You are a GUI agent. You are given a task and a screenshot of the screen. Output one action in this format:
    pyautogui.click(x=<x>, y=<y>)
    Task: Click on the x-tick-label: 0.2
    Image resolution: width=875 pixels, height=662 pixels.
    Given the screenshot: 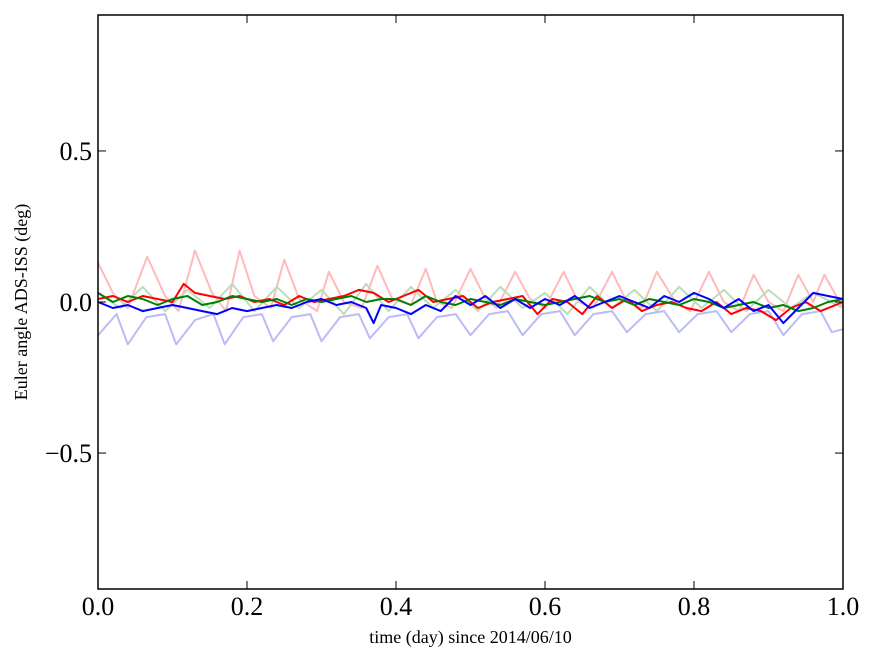 What is the action you would take?
    pyautogui.click(x=247, y=606)
    